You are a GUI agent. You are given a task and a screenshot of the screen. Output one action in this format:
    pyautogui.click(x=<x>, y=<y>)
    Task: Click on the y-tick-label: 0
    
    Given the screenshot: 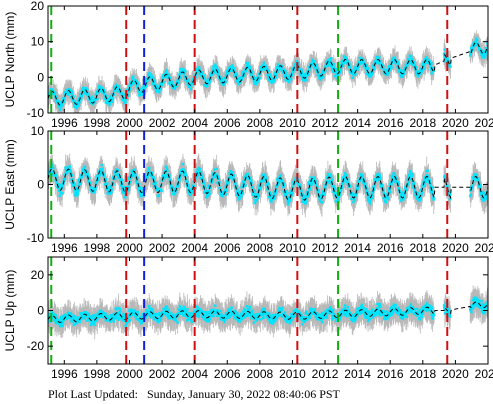 What is the action you would take?
    pyautogui.click(x=40, y=77)
    